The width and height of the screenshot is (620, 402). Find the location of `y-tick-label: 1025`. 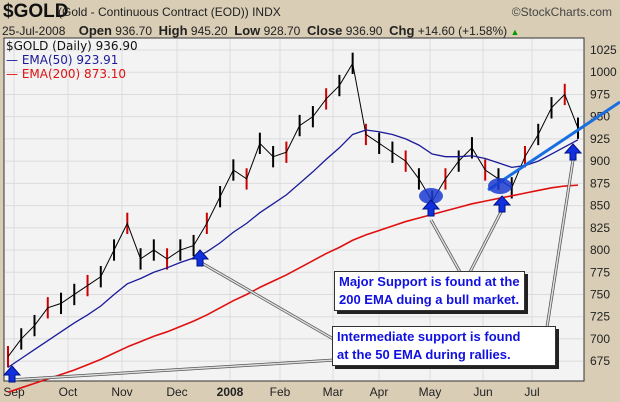

y-tick-label: 1025 is located at coordinates (603, 50).